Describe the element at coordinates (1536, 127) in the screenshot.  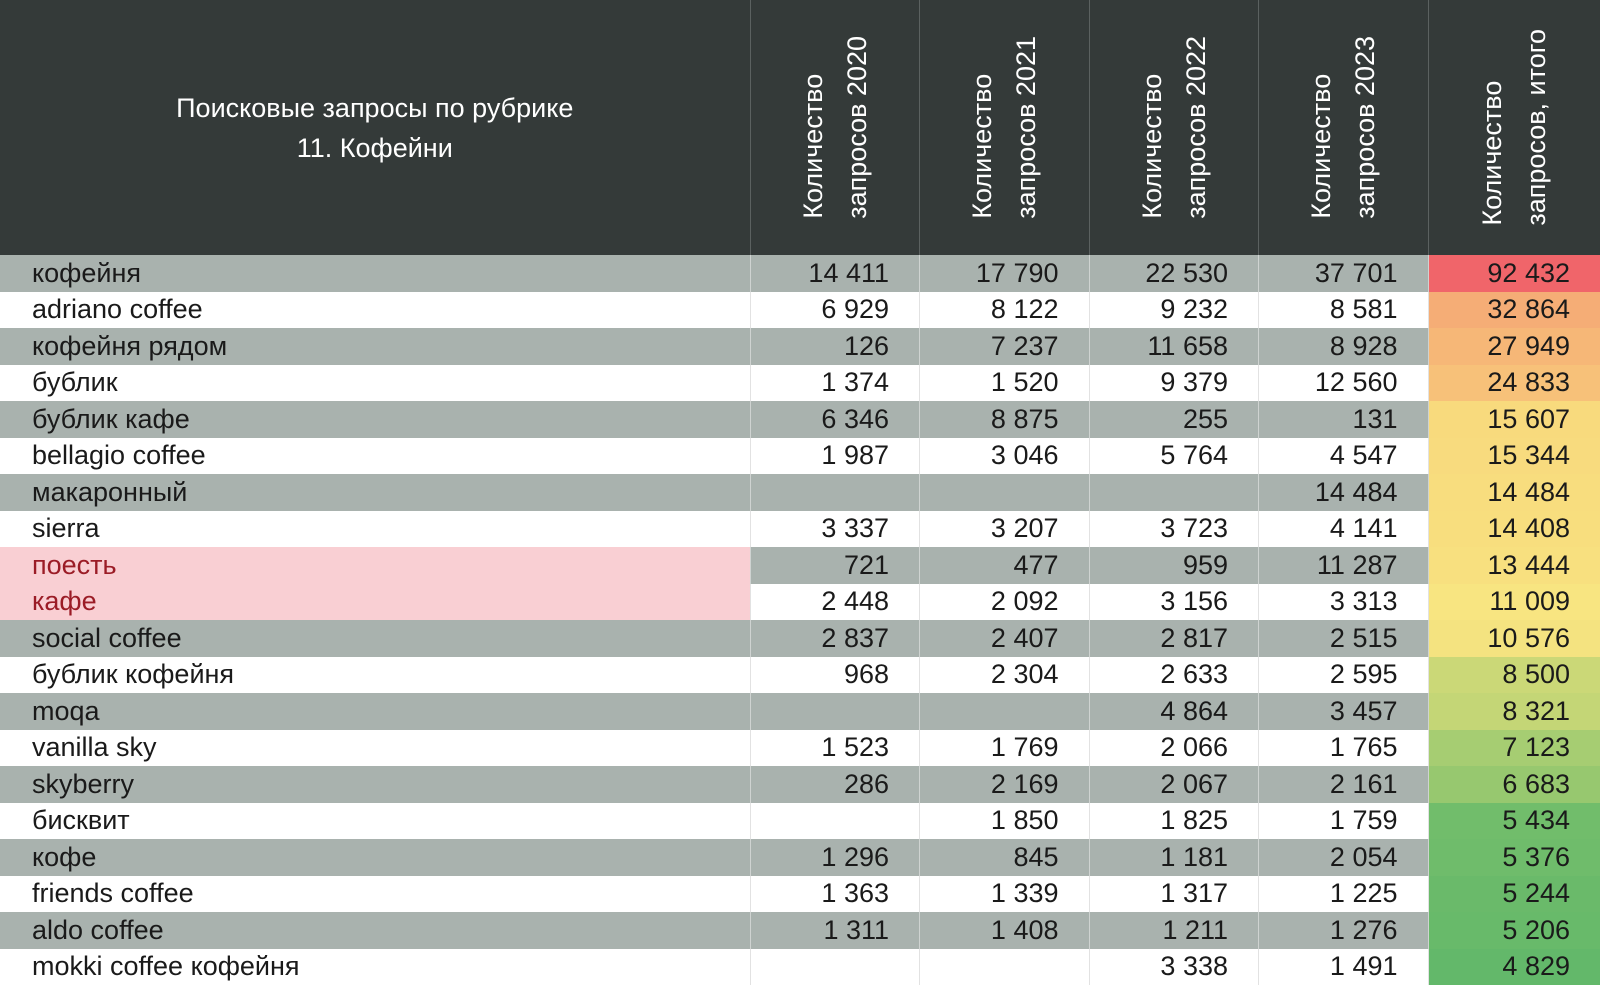
I see `column-header-total-line2: запросов, итого` at that location.